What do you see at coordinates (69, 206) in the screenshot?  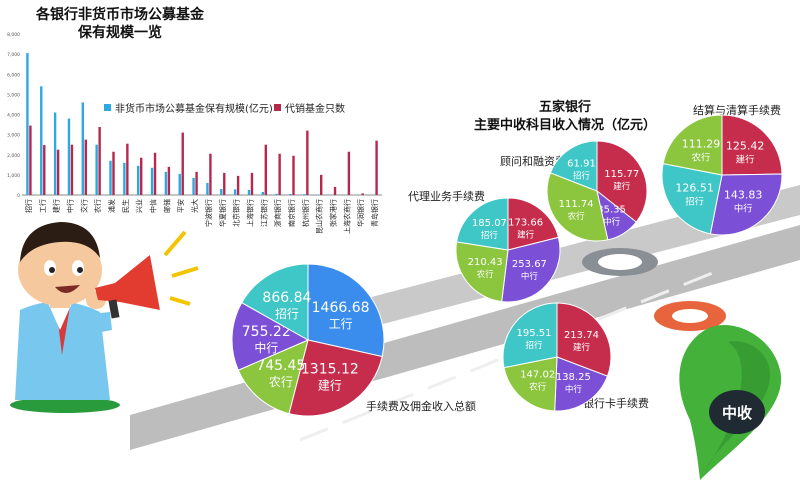 I see `x-tick-label: 中行` at bounding box center [69, 206].